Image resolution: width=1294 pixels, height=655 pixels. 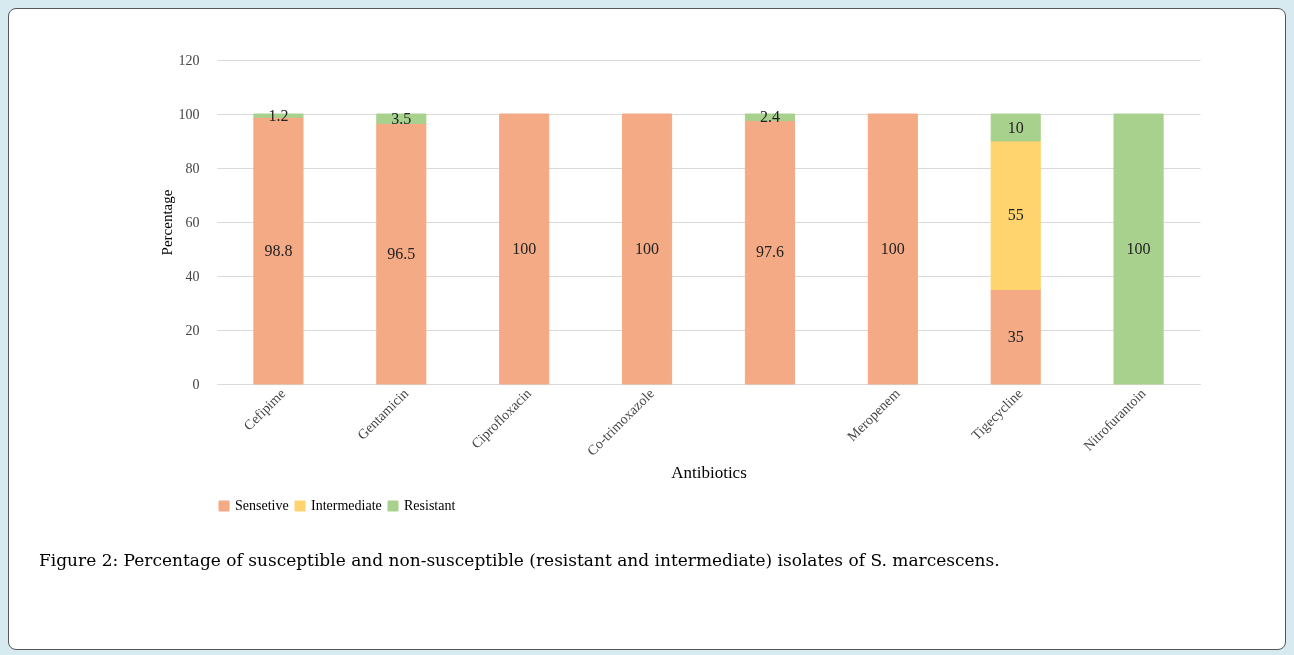 What do you see at coordinates (192, 222) in the screenshot?
I see `y-tick-label: 60` at bounding box center [192, 222].